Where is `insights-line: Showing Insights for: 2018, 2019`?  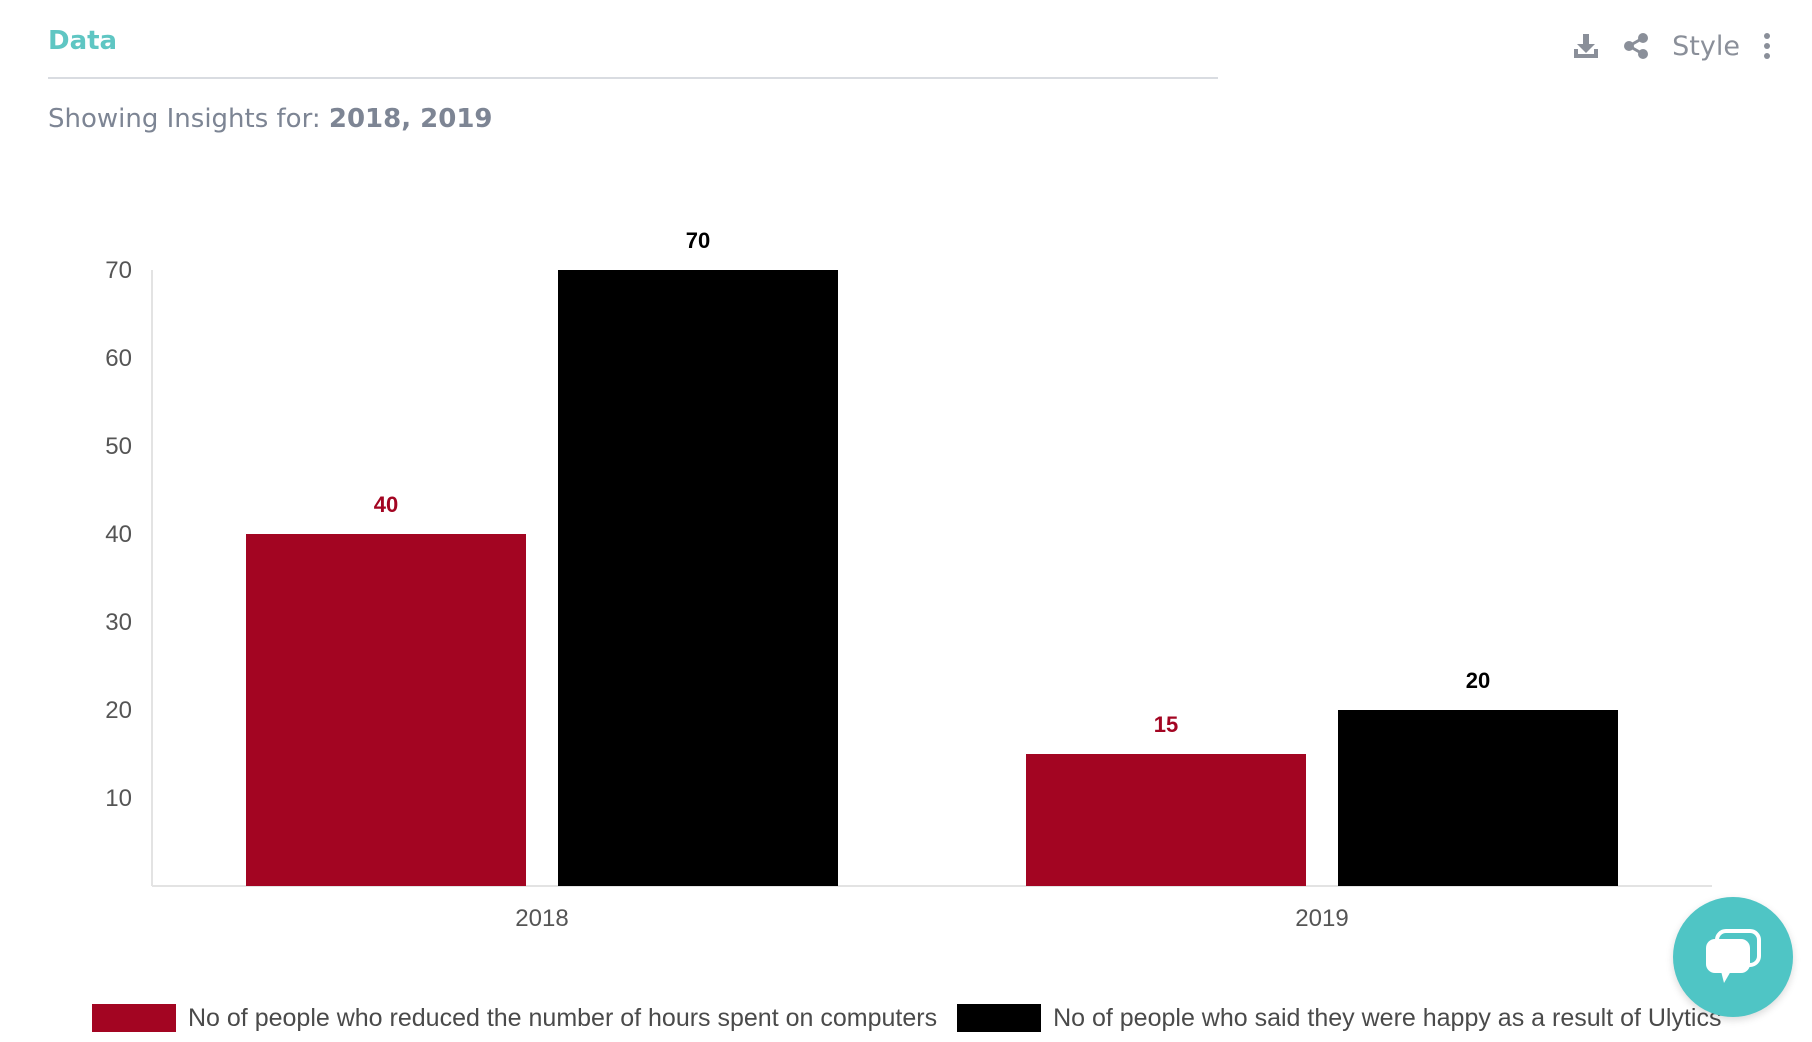
insights-line: Showing Insights for: 2018, 2019 is located at coordinates (270, 119).